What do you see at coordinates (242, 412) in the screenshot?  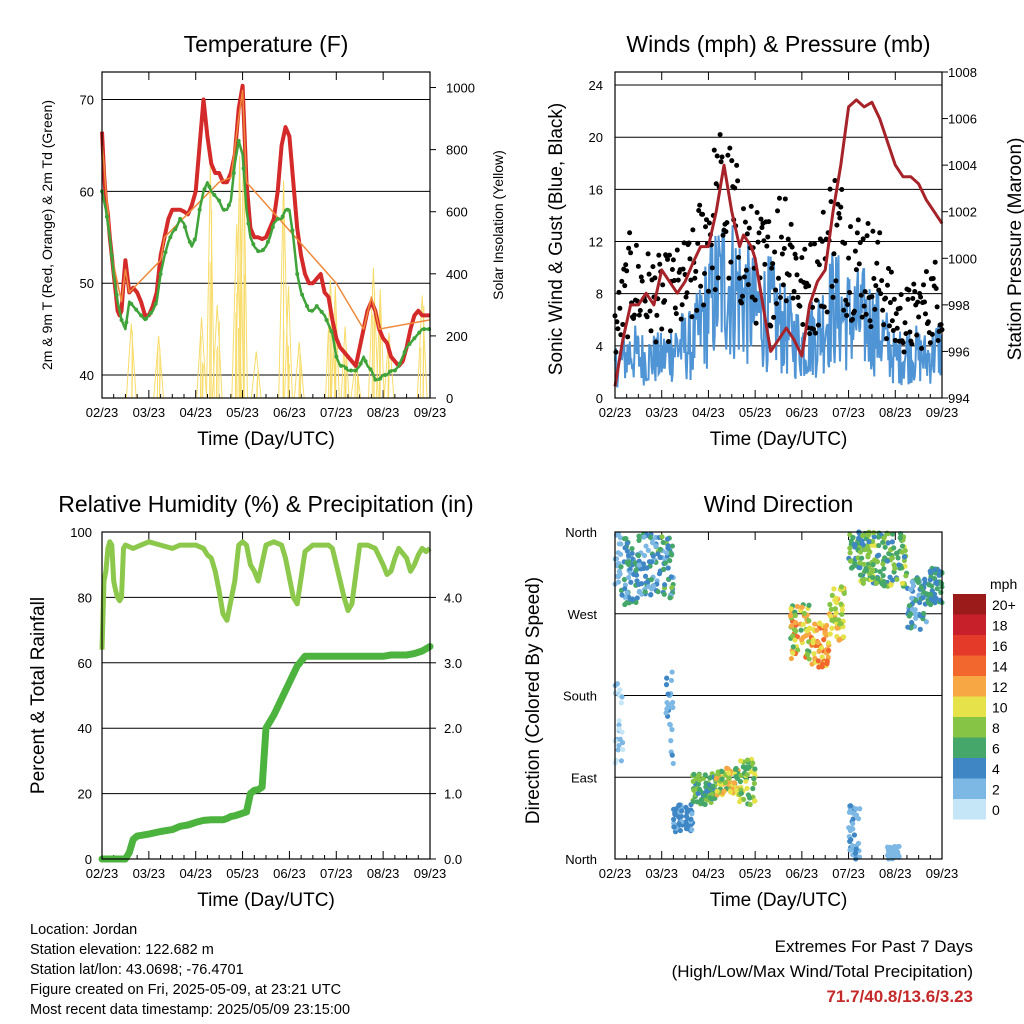 I see `x-tick-label: 05/23` at bounding box center [242, 412].